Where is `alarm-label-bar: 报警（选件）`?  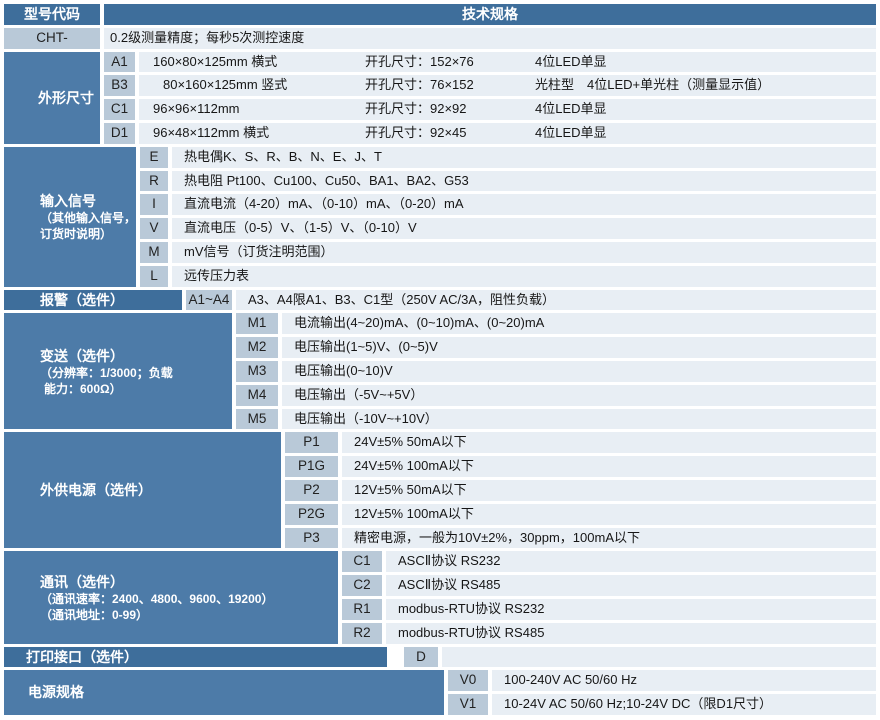
alarm-label-bar: 报警（选件） is located at coordinates (93, 300).